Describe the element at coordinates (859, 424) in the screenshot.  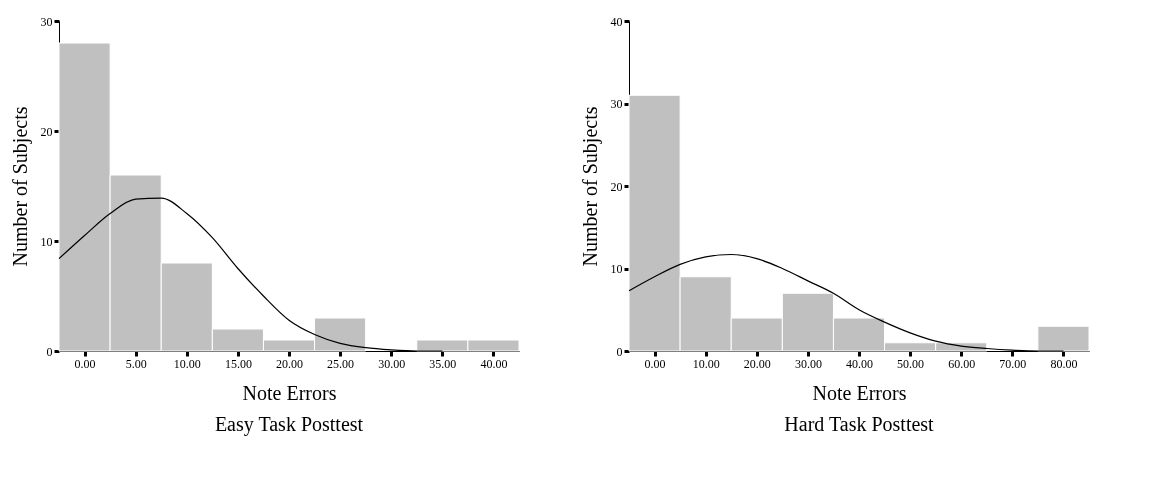
I see `text: Hard Task Posttest` at that location.